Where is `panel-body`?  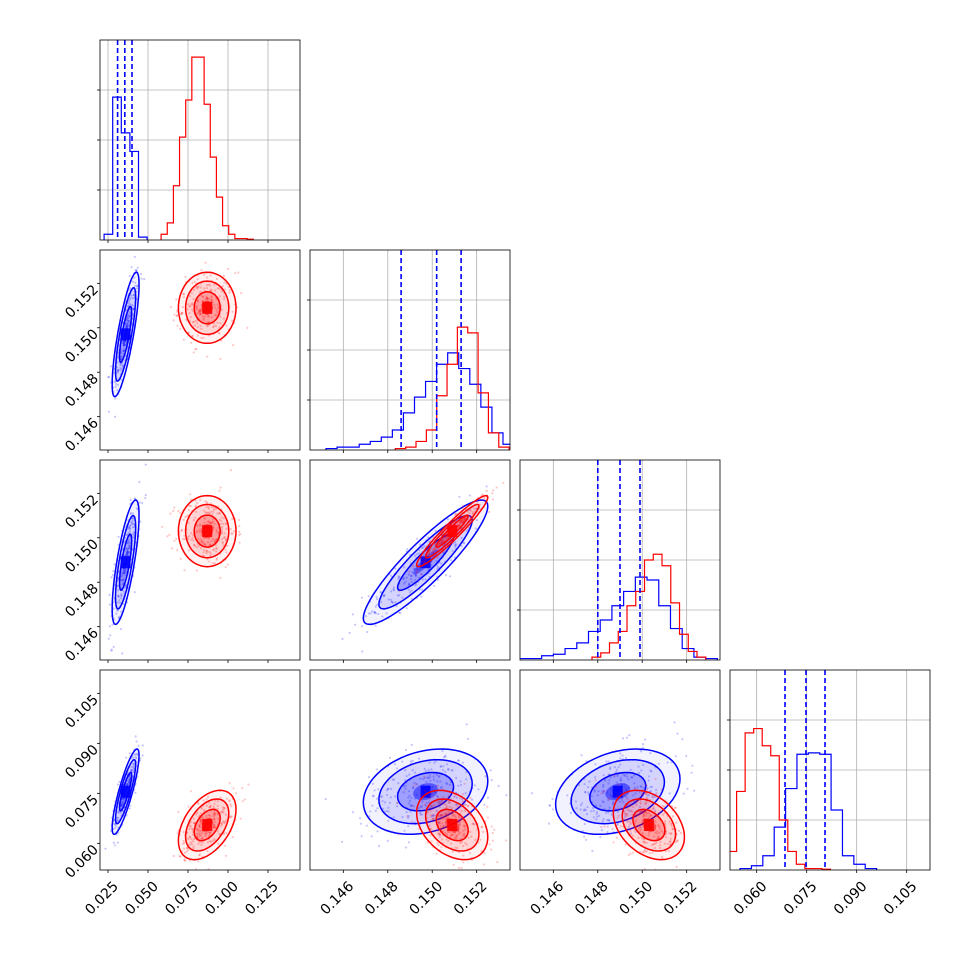 panel-body is located at coordinates (620, 560).